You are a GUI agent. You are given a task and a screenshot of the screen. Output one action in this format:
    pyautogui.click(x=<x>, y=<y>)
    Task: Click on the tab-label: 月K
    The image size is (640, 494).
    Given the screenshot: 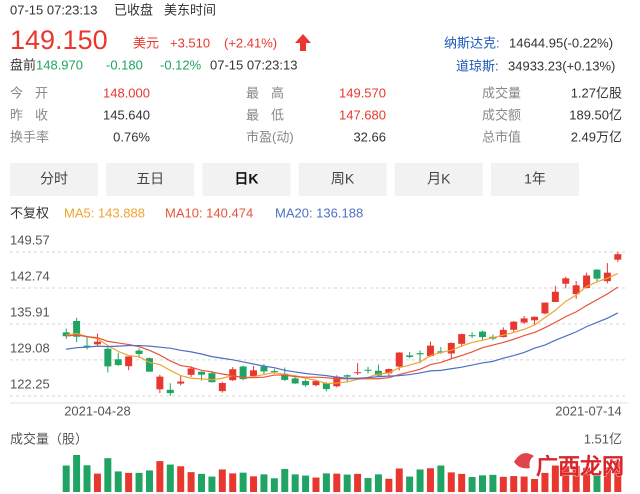 What is the action you would take?
    pyautogui.click(x=439, y=179)
    